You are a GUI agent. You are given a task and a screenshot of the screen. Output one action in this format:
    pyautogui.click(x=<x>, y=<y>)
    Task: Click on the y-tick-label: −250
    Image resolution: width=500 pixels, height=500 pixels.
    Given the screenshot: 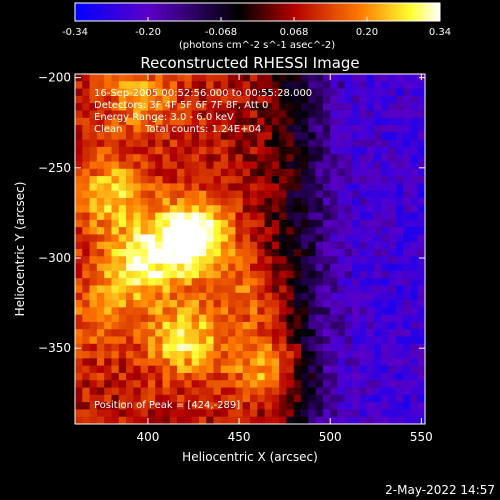 What is the action you would take?
    pyautogui.click(x=54, y=168)
    